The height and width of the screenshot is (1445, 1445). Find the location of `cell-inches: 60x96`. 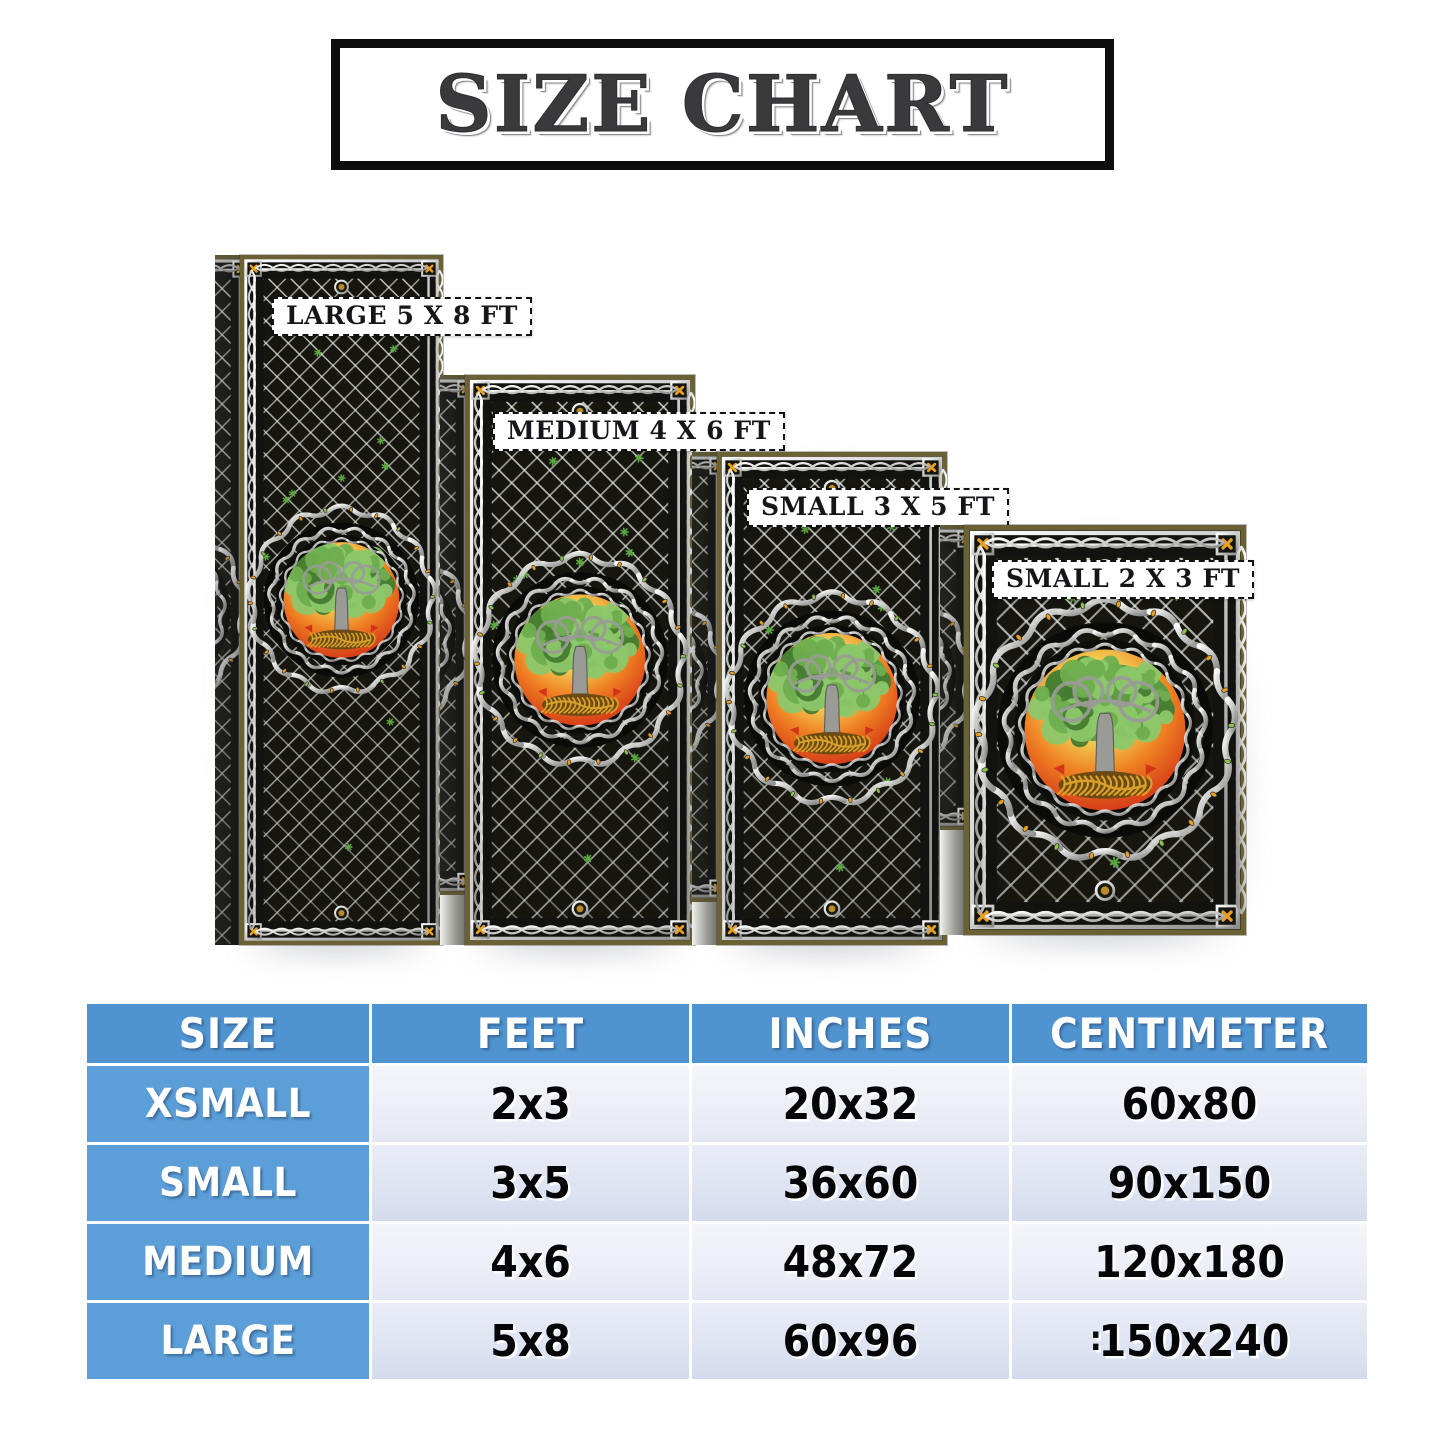

cell-inches: 60x96 is located at coordinates (852, 1339).